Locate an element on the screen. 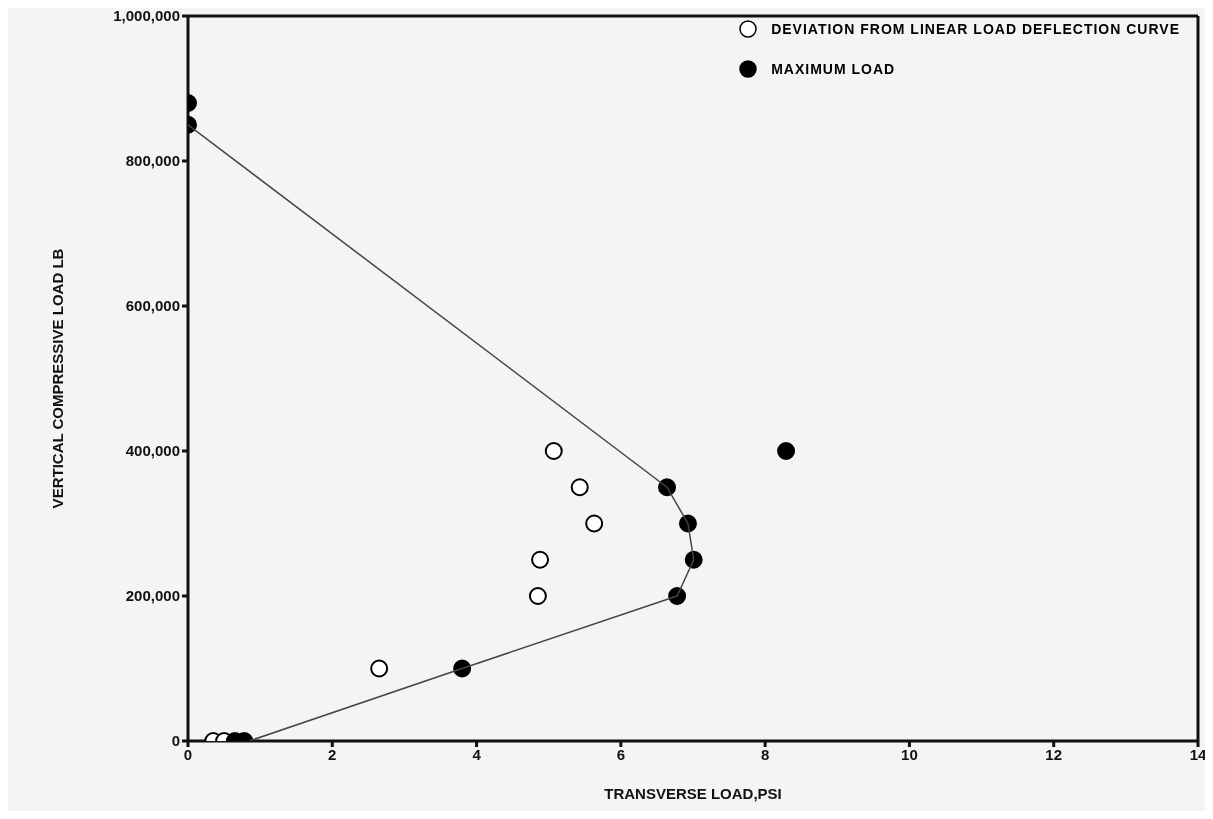  x-tick-label: 6 is located at coordinates (621, 754).